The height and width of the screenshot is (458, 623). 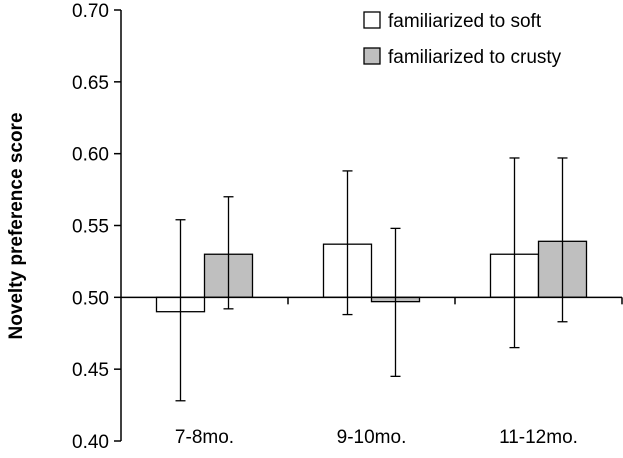 What do you see at coordinates (372, 20) in the screenshot?
I see `legend-swatch-soft` at bounding box center [372, 20].